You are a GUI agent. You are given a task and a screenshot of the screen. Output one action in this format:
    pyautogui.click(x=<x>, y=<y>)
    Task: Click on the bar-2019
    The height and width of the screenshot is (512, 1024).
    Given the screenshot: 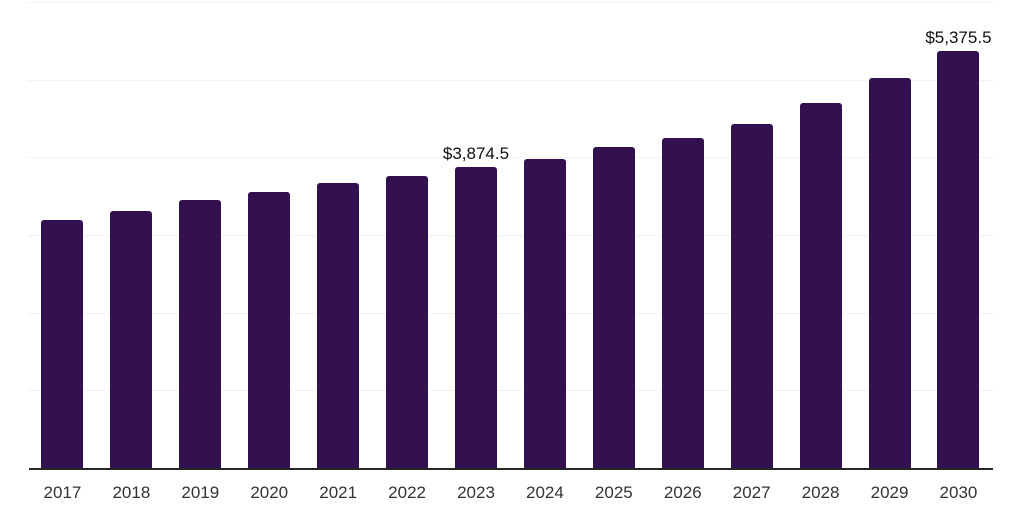 What is the action you would take?
    pyautogui.click(x=200, y=334)
    